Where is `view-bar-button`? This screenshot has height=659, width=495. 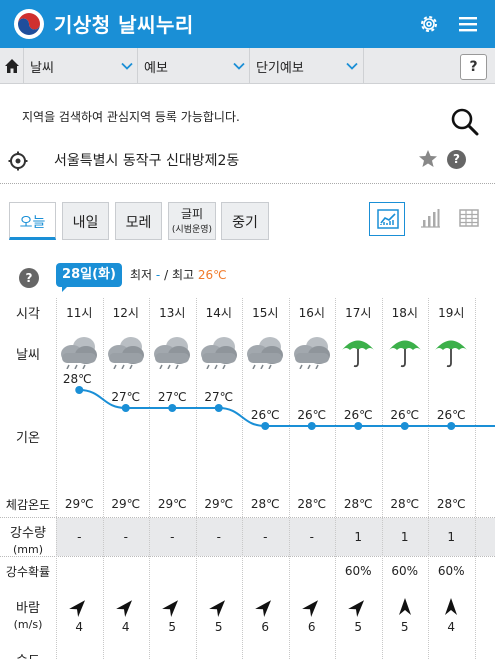 view-bar-button is located at coordinates (430, 219).